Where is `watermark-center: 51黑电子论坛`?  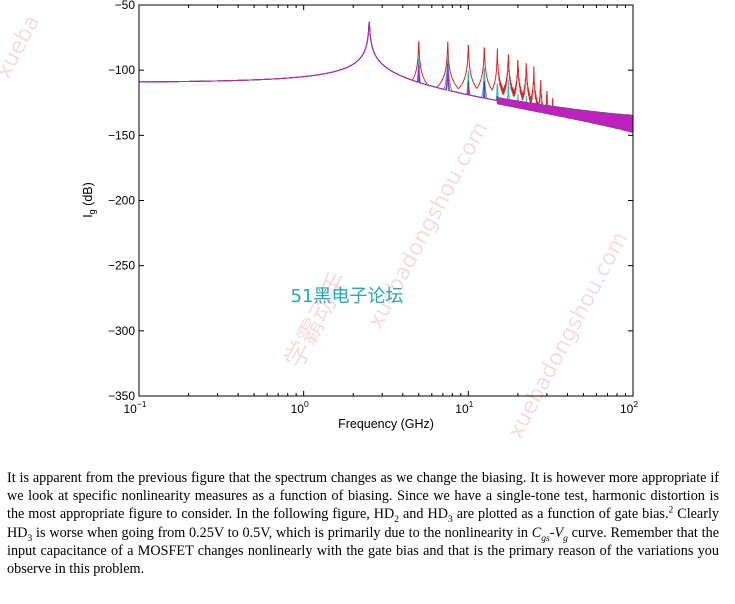 watermark-center: 51黑电子论坛 is located at coordinates (347, 296).